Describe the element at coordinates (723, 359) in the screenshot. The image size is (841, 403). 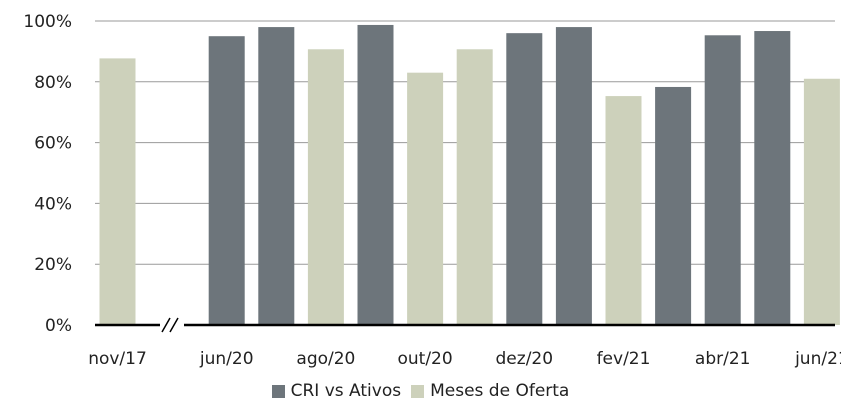
I see `x-tick-label: abr/21` at that location.